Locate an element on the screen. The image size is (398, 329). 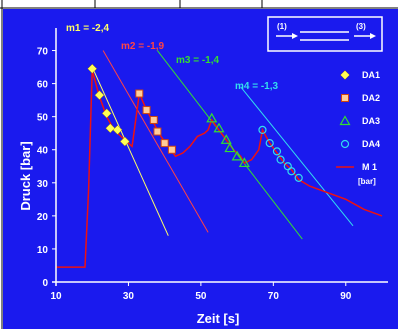
x-tick-label: 50 is located at coordinates (201, 296).